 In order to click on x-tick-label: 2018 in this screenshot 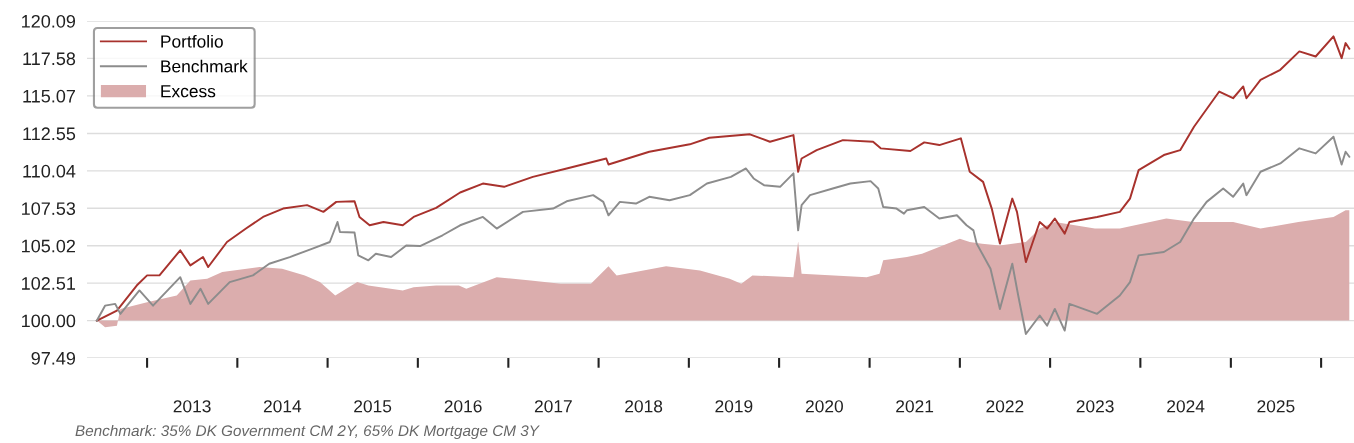, I will do `click(644, 406)`.